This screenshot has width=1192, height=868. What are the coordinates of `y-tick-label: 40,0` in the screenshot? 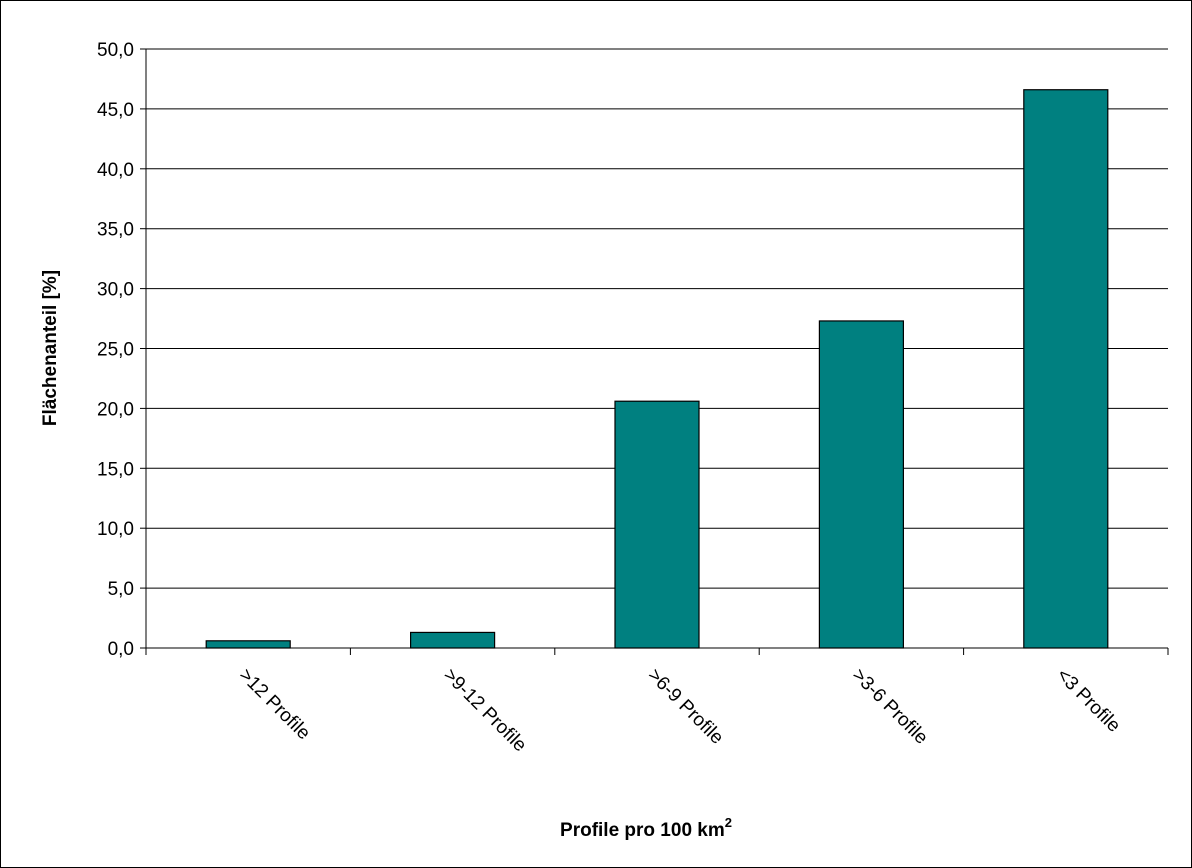 It's located at (115, 170).